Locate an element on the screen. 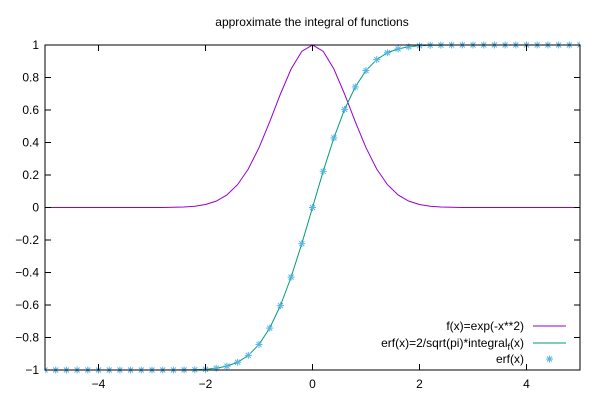  x-tick-label: −4 is located at coordinates (99, 384).